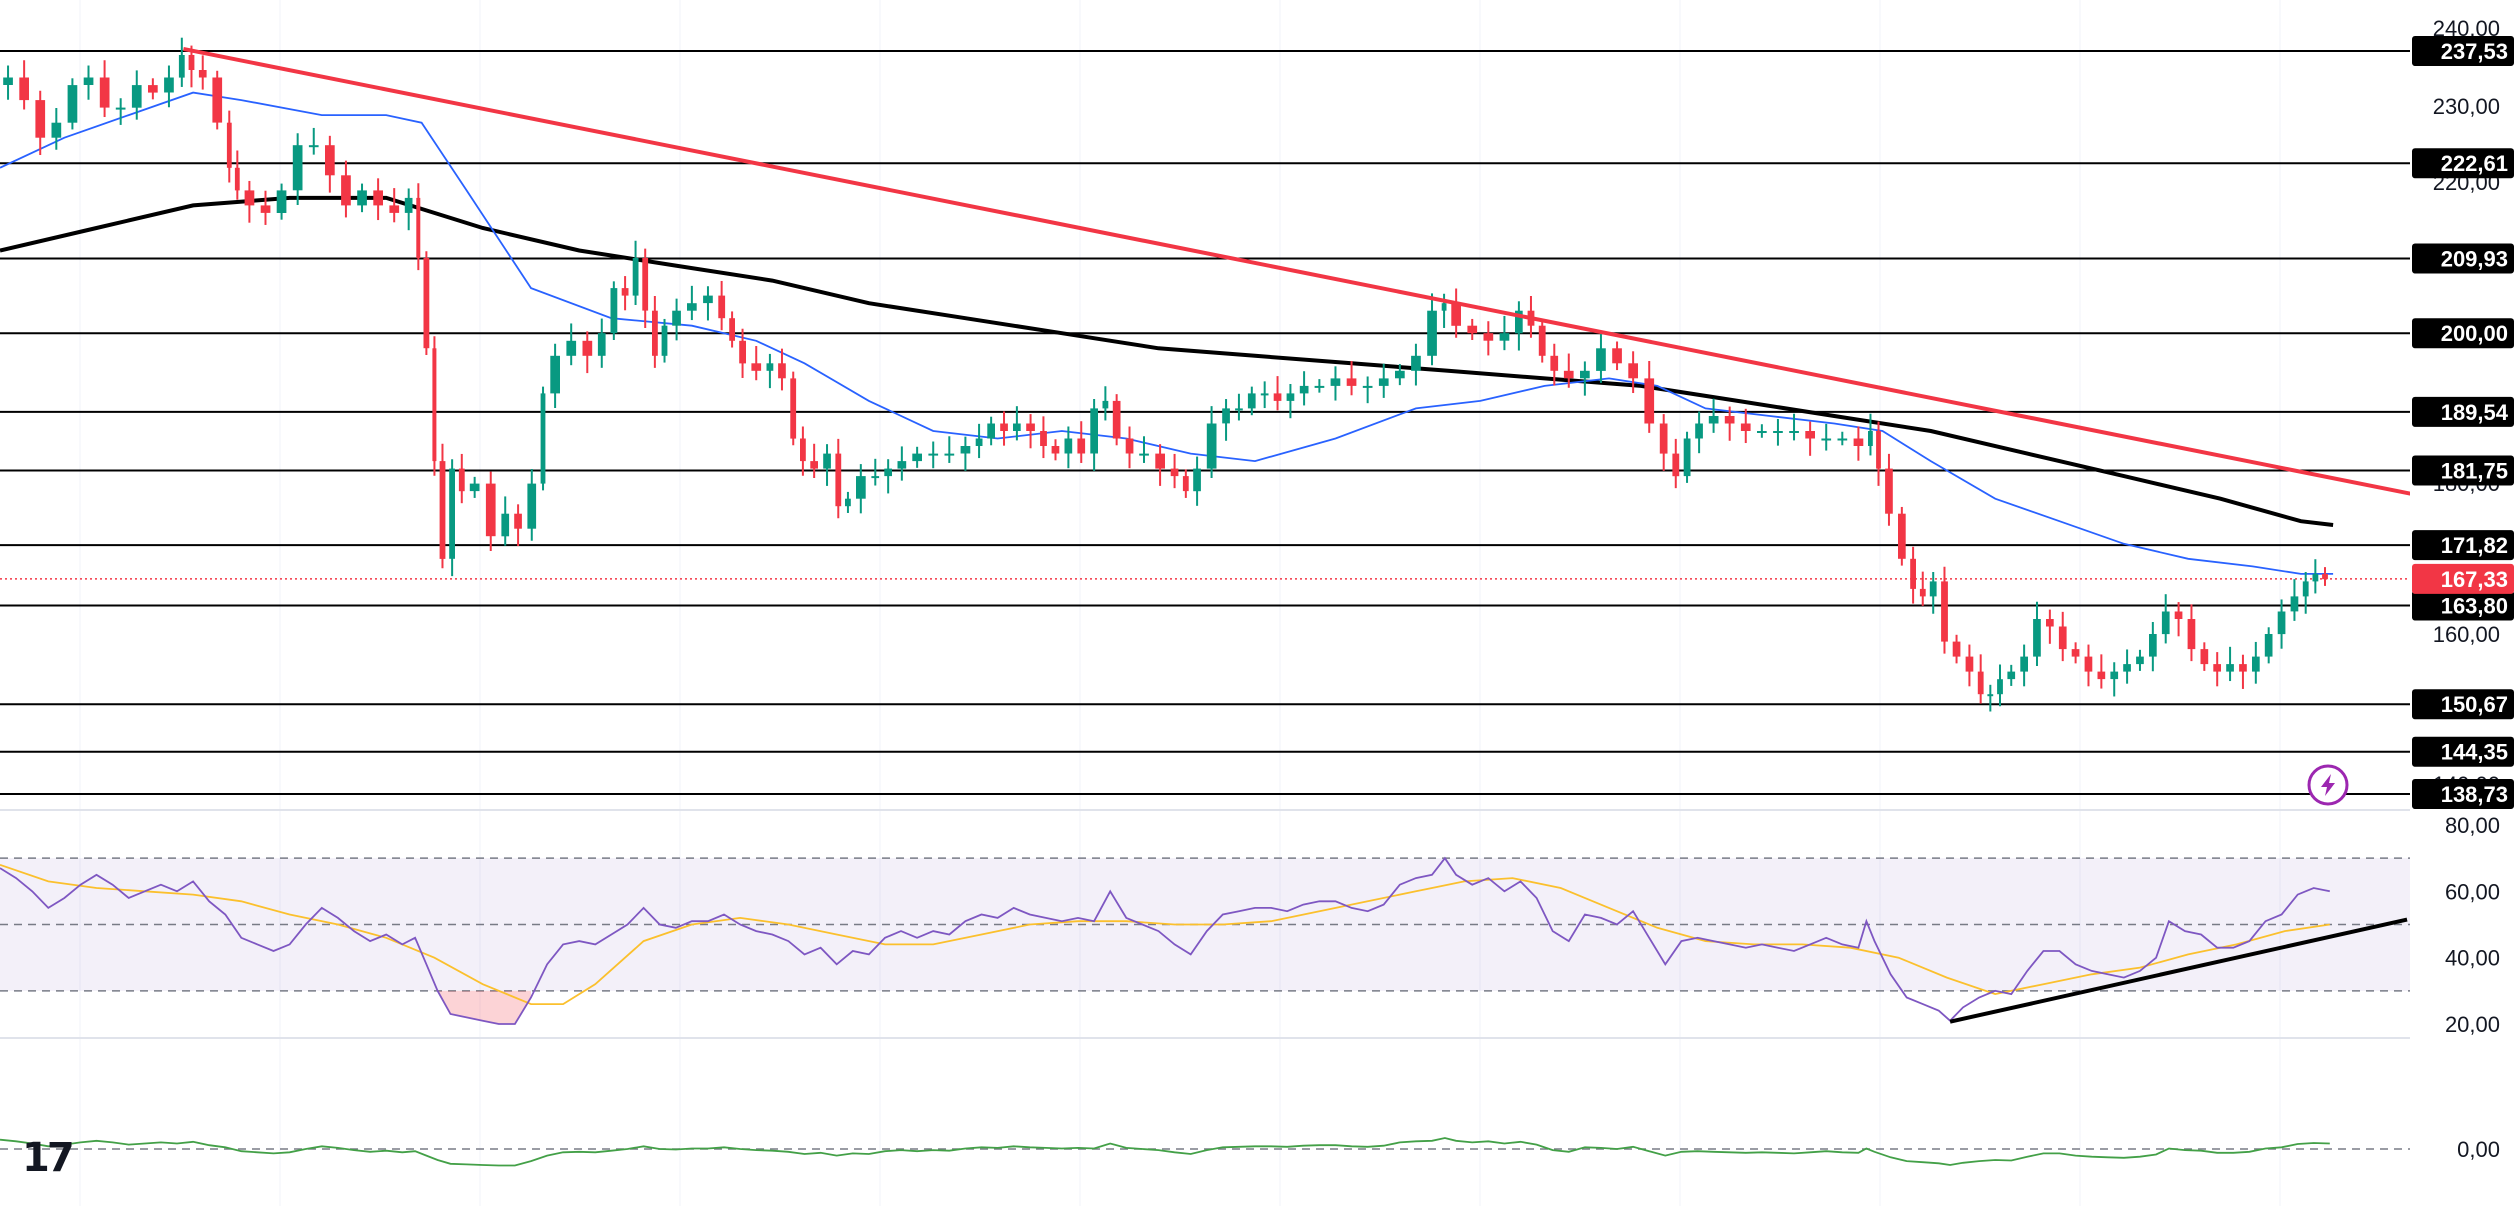 Image resolution: width=2518 pixels, height=1206 pixels. I want to click on rsi-ascending-trendline, so click(2178, 970).